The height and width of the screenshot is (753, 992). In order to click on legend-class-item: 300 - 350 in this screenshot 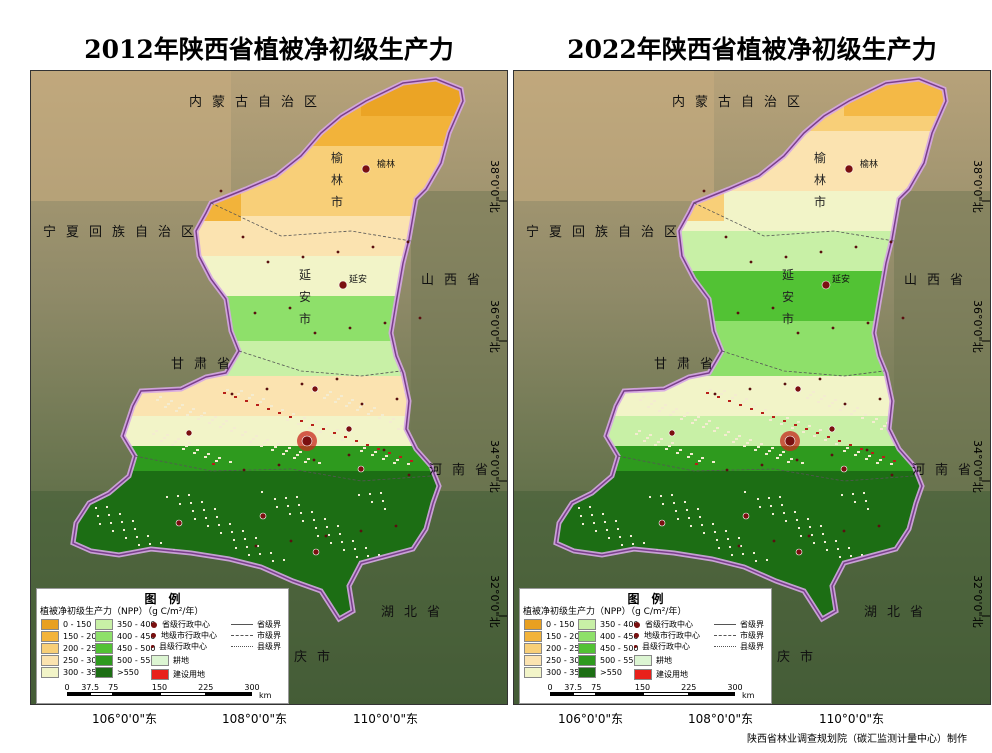, I will do `click(71, 672)`.